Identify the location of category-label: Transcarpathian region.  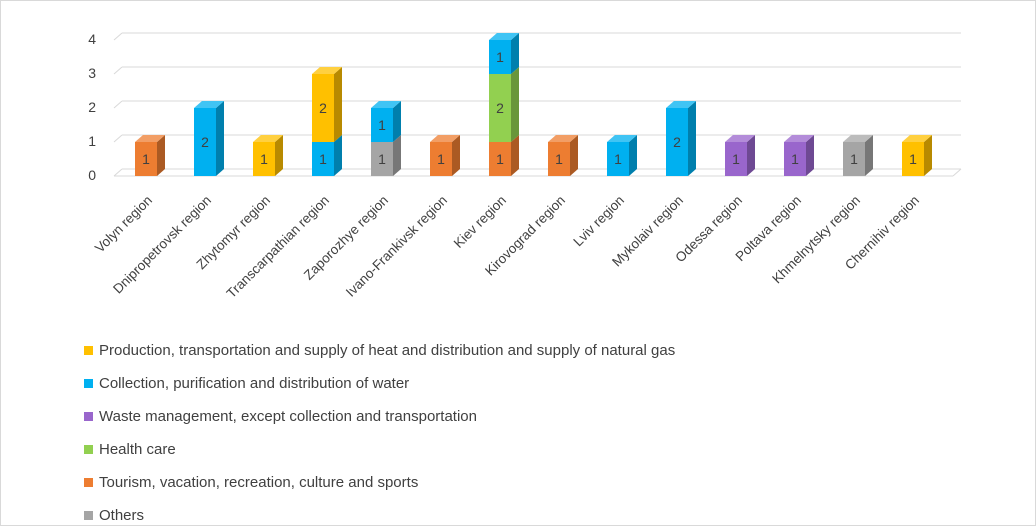
(278, 247).